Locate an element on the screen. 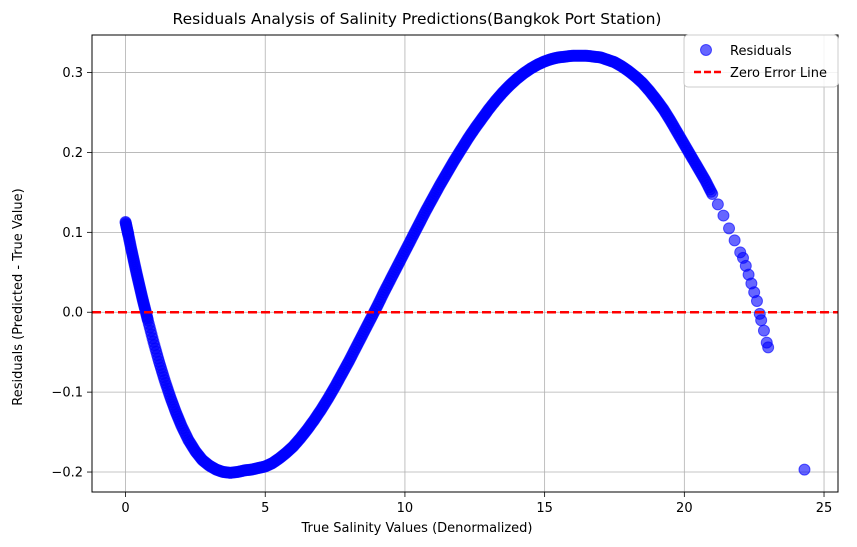 This screenshot has width=857, height=547. y-tick-label: −0.2 is located at coordinates (67, 473).